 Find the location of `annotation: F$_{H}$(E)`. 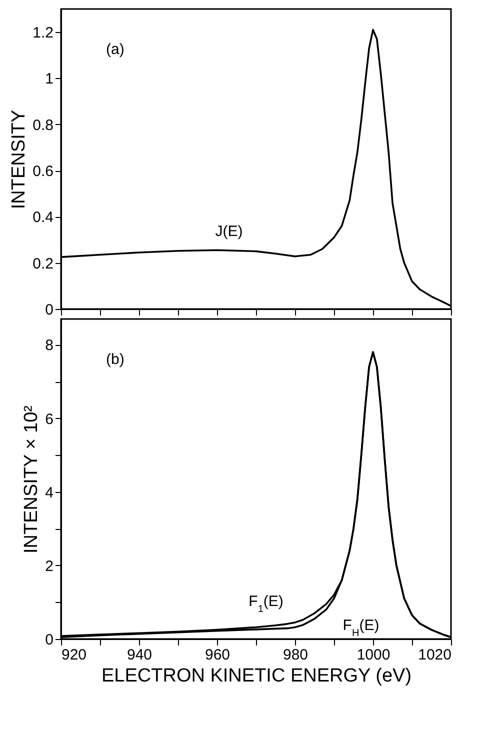

annotation: F$_{H}$(E) is located at coordinates (361, 627).